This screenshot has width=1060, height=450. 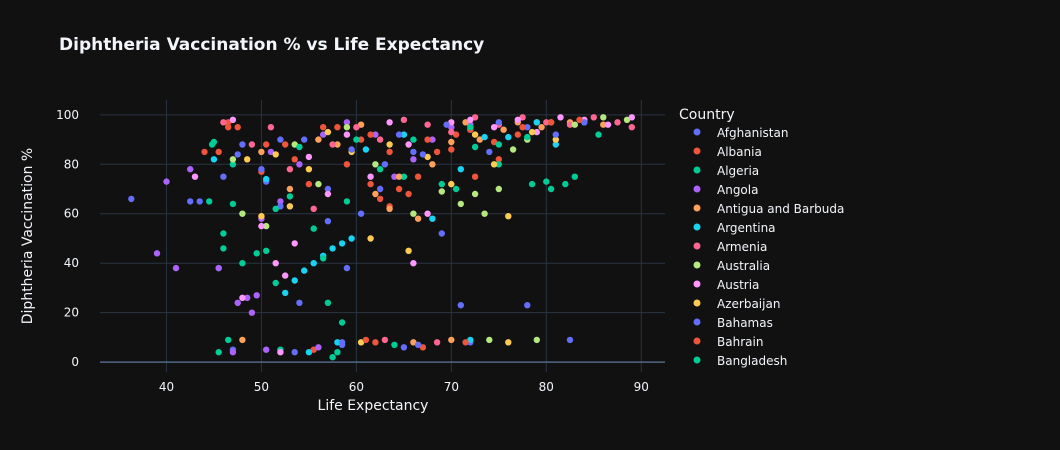 I want to click on legend-item: Bangladesh, so click(x=740, y=361).